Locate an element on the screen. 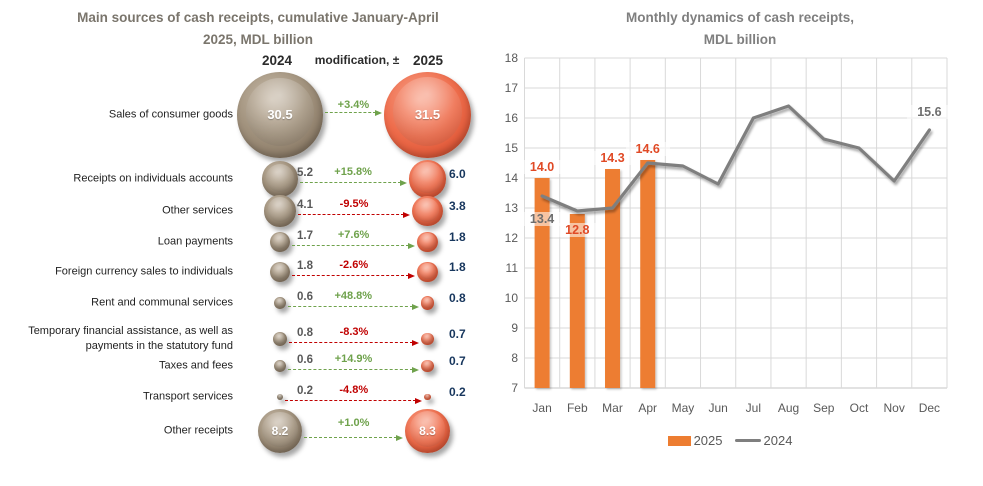 The height and width of the screenshot is (486, 983). line-series-swatch is located at coordinates (747, 440).